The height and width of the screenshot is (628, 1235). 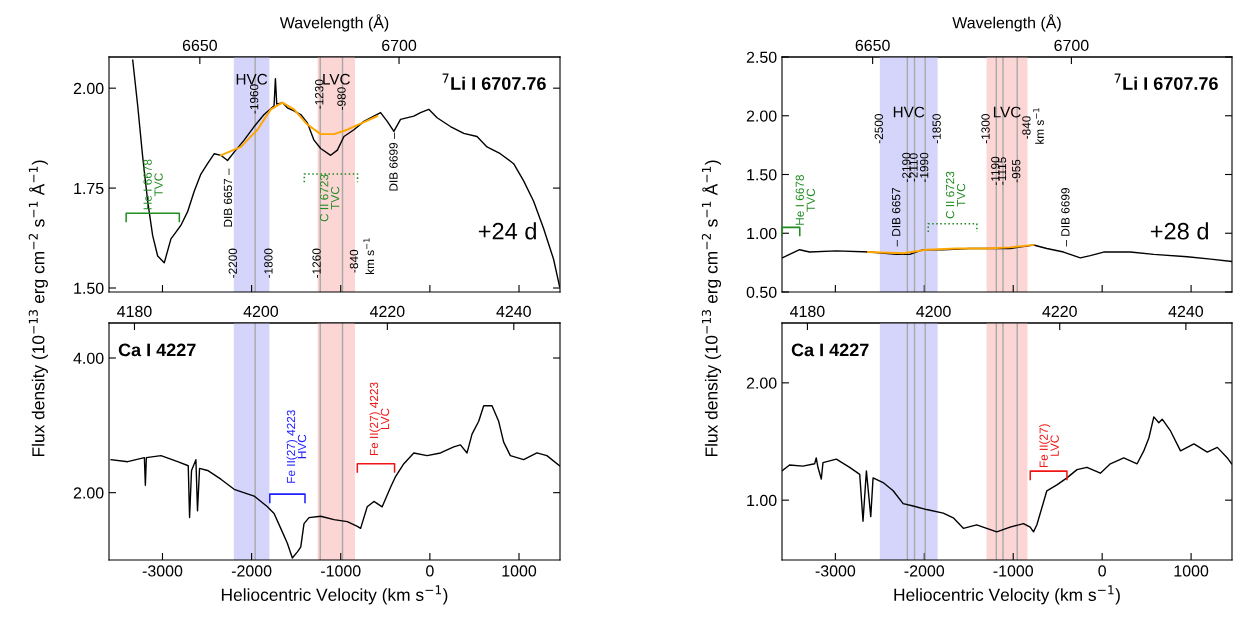 I want to click on annotation: -1990, so click(x=924, y=167).